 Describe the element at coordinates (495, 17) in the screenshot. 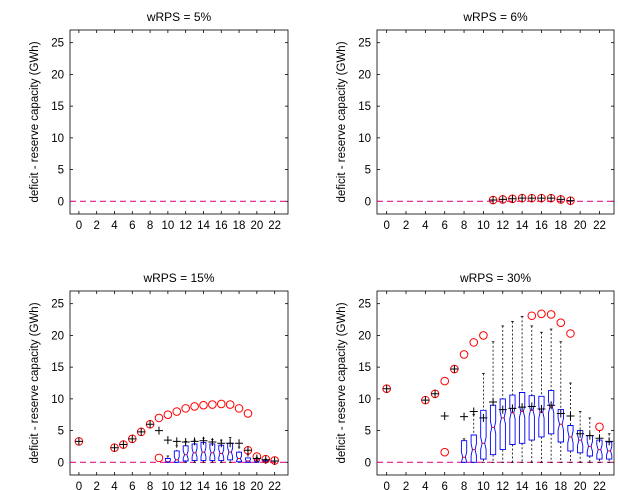

I see `chart-title: wRPS = 6%` at that location.